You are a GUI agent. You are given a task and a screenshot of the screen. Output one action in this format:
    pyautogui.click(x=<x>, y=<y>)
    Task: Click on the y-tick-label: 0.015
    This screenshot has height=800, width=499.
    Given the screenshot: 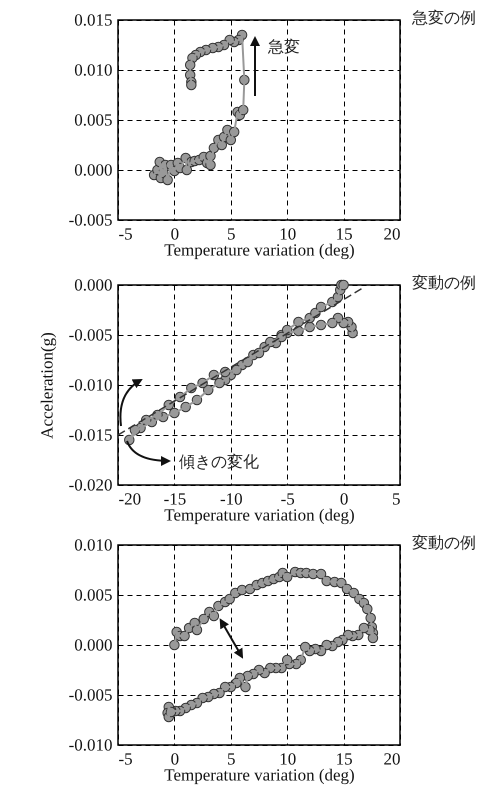 What is the action you would take?
    pyautogui.click(x=93, y=20)
    